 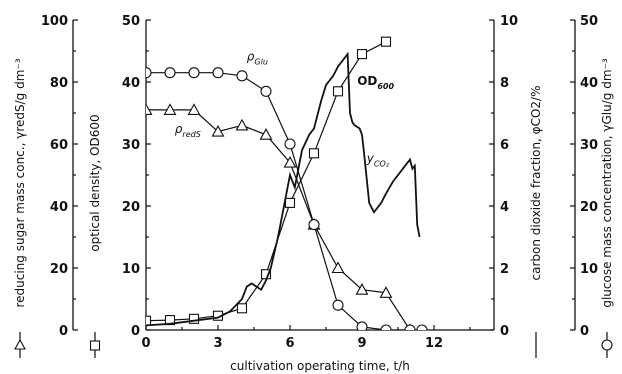 What do you see at coordinates (285, 108) in the screenshot?
I see `label-layer: ρGlu ρredS yCO₂ OD600` at bounding box center [285, 108].